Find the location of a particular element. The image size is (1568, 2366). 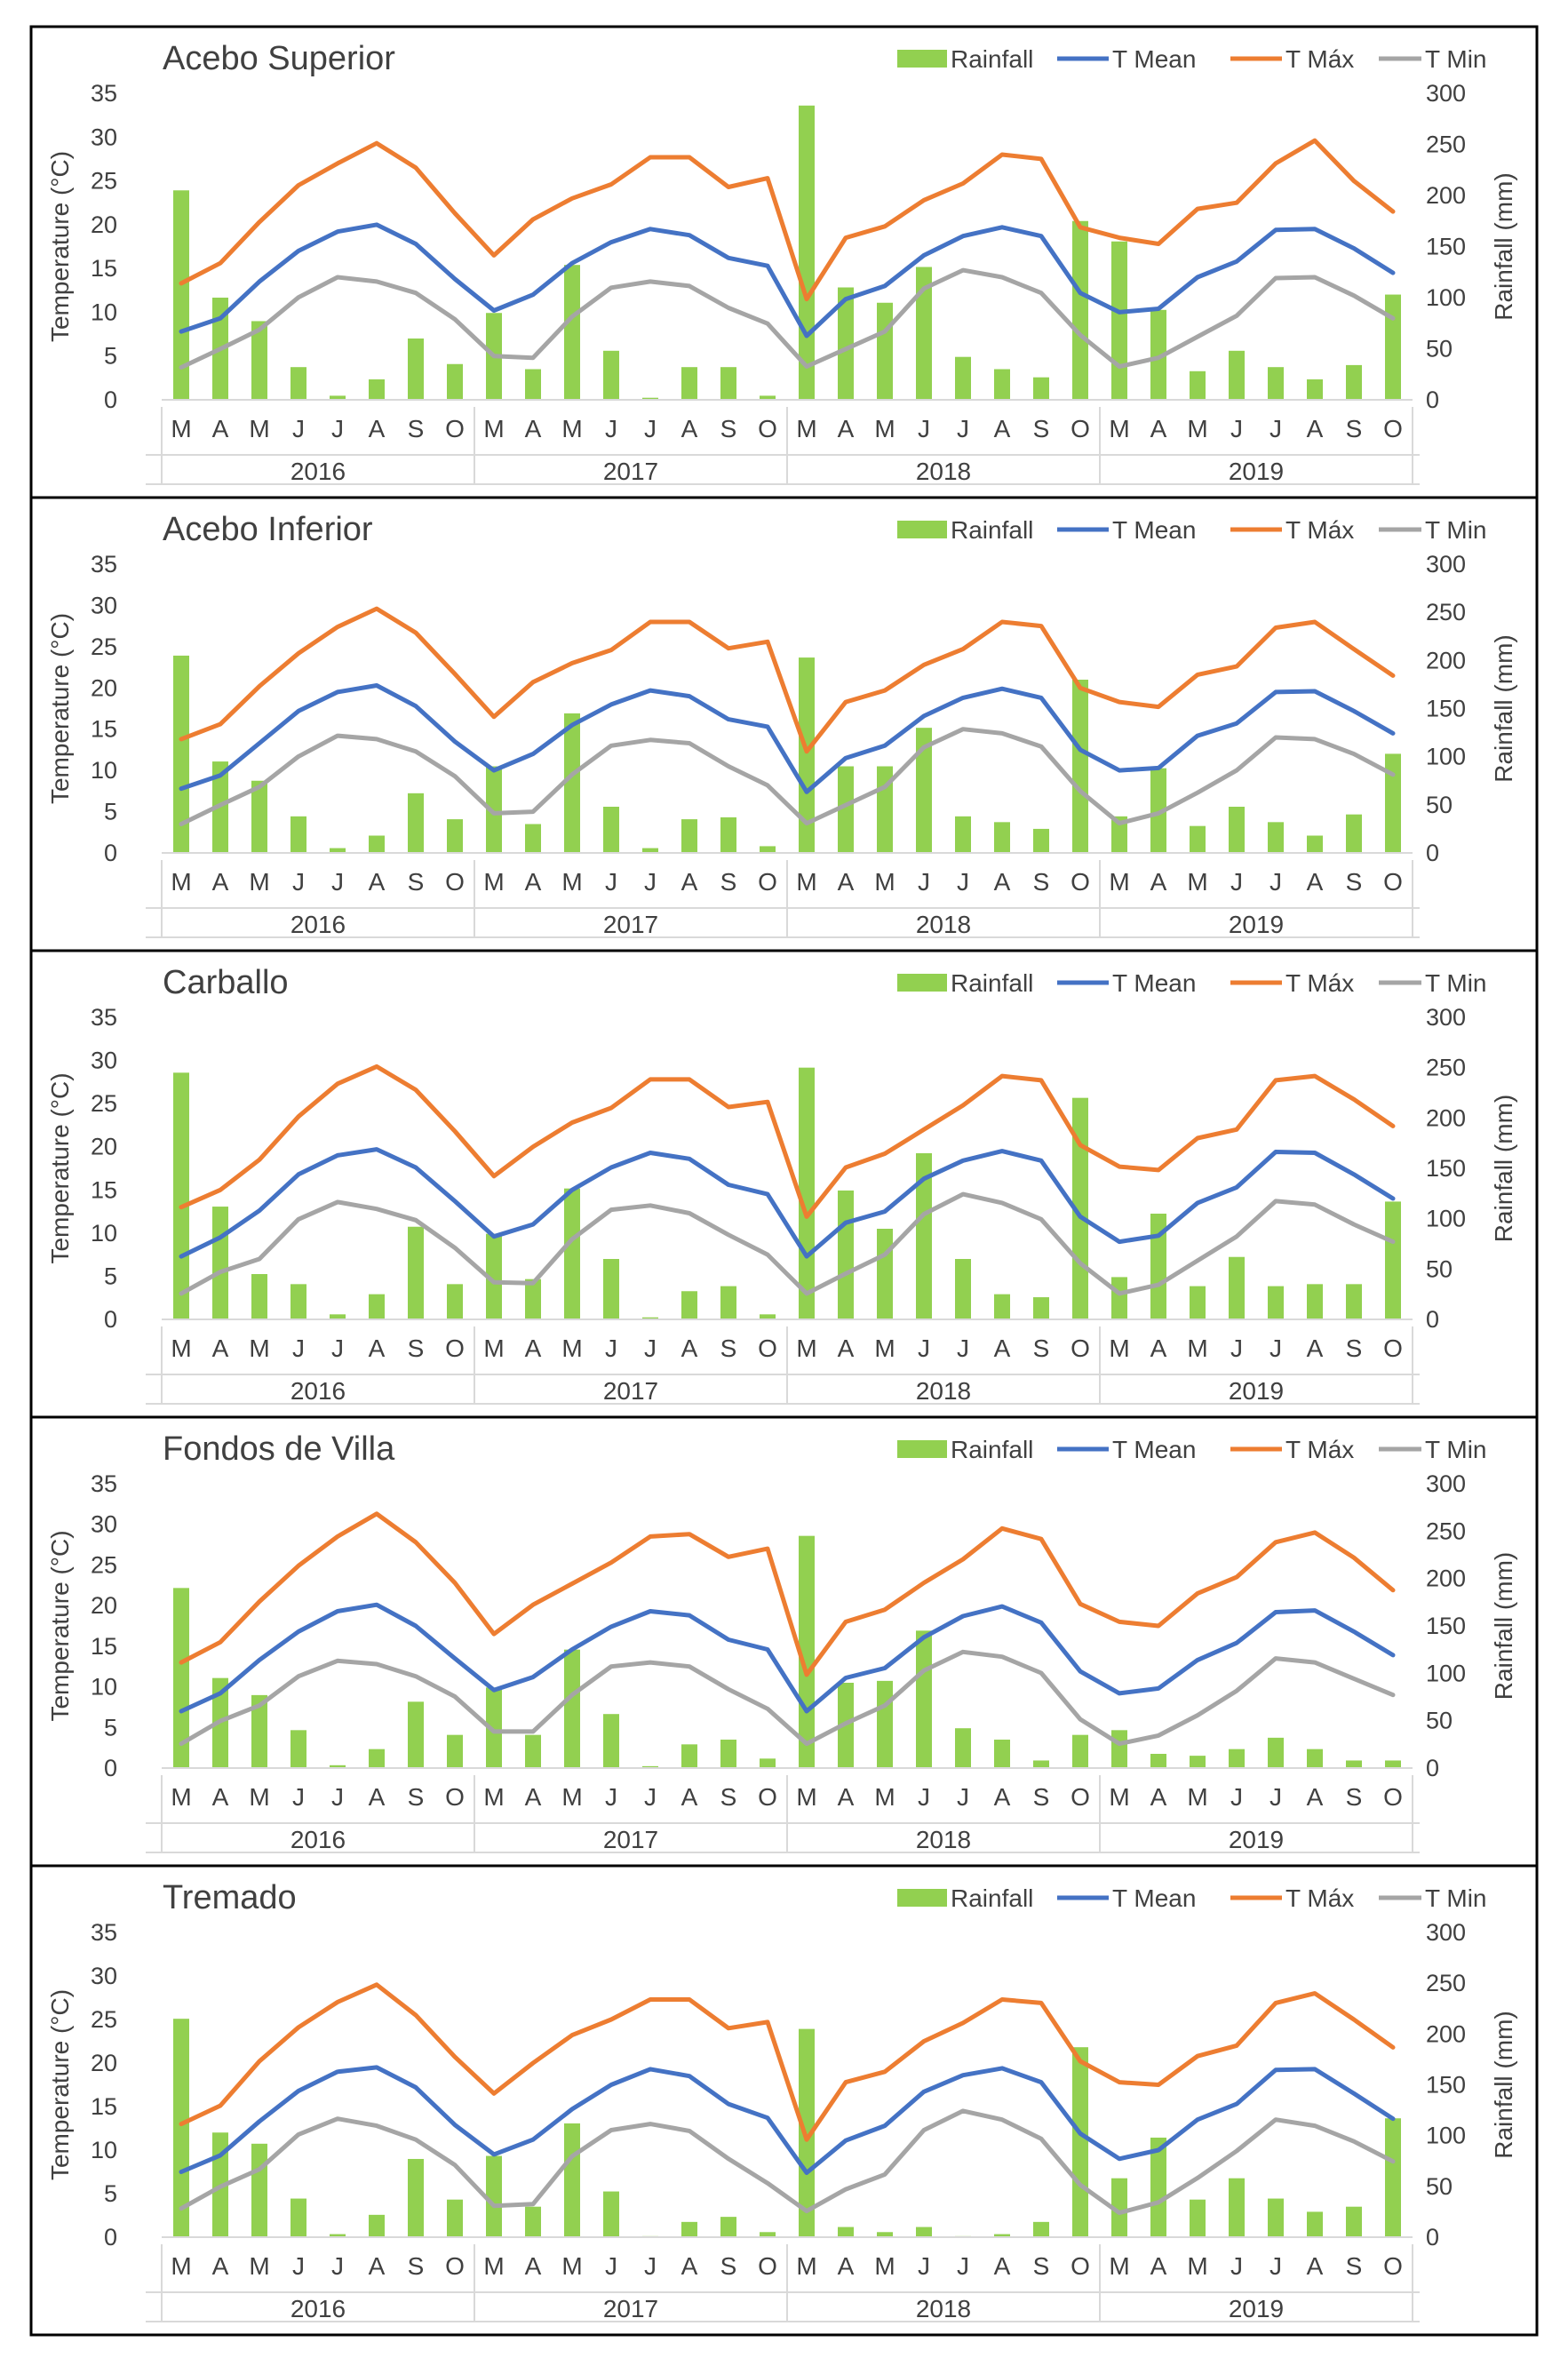

y-tick-label: 10 is located at coordinates (104, 312).